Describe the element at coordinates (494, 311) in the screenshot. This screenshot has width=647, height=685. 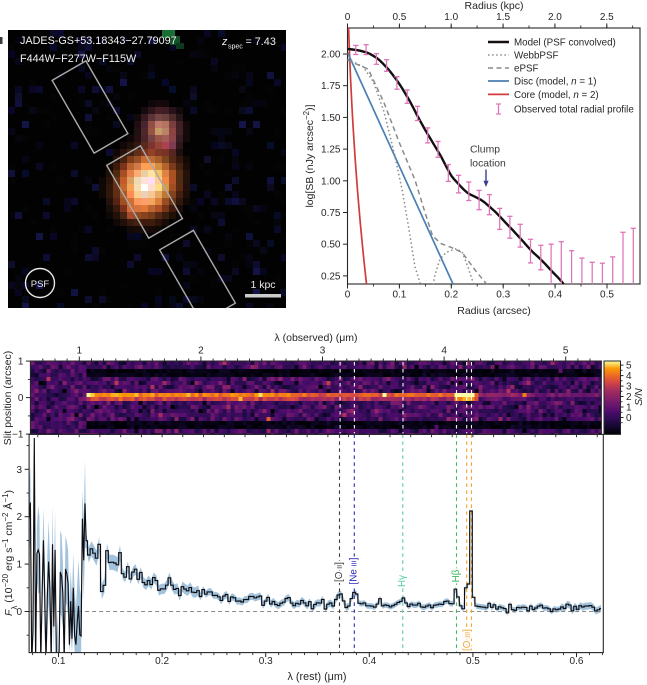
I see `svg-text: Radius (arcsec)` at that location.